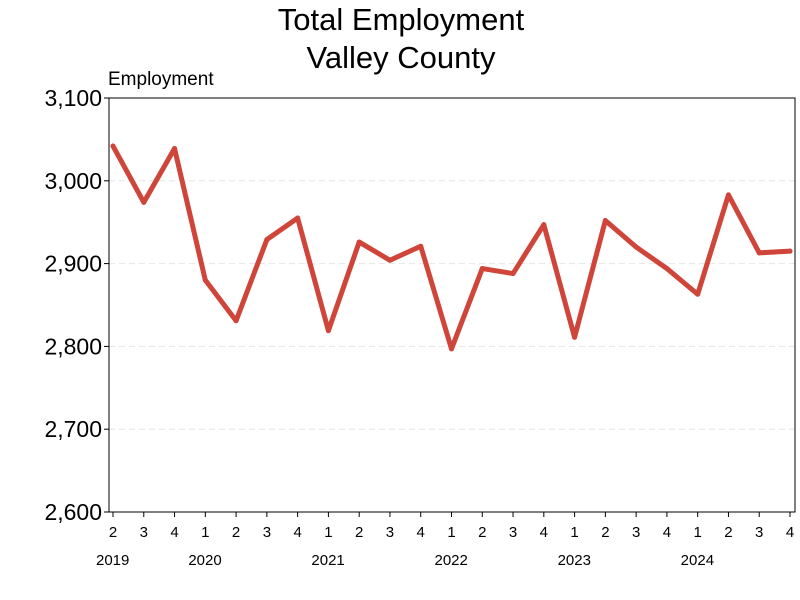 This screenshot has width=800, height=600. What do you see at coordinates (236, 532) in the screenshot?
I see `x-tick-label-4: 2` at bounding box center [236, 532].